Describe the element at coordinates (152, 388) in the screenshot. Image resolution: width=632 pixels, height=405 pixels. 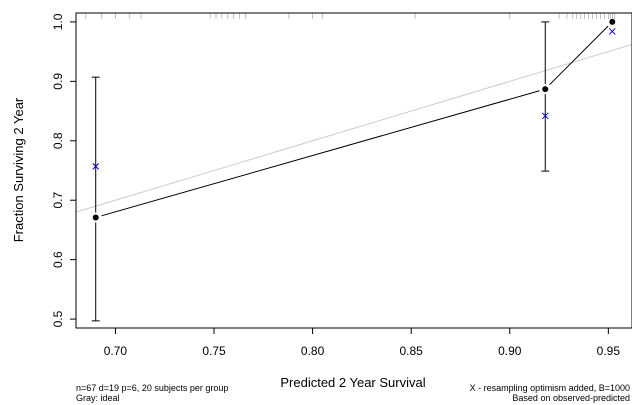
I see `footnote-sample-info: n=67 d=19 p=6, 20 subjects per group` at that location.